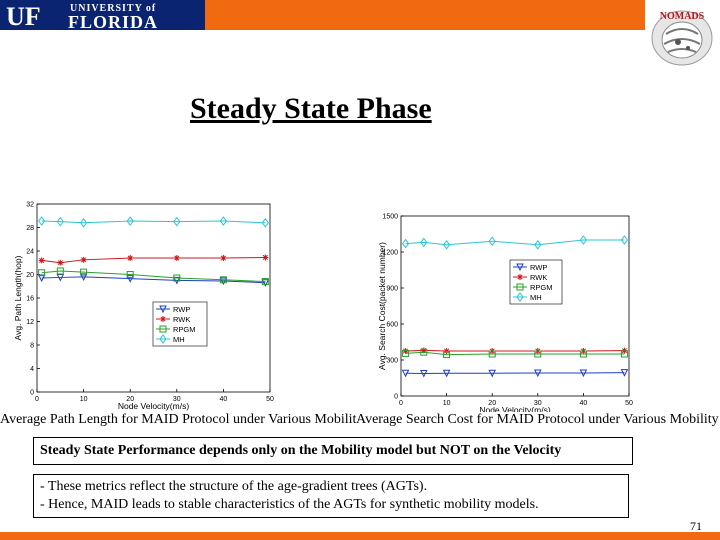 The image size is (720, 540). I want to click on slide-title: Steady State Phase, so click(311, 108).